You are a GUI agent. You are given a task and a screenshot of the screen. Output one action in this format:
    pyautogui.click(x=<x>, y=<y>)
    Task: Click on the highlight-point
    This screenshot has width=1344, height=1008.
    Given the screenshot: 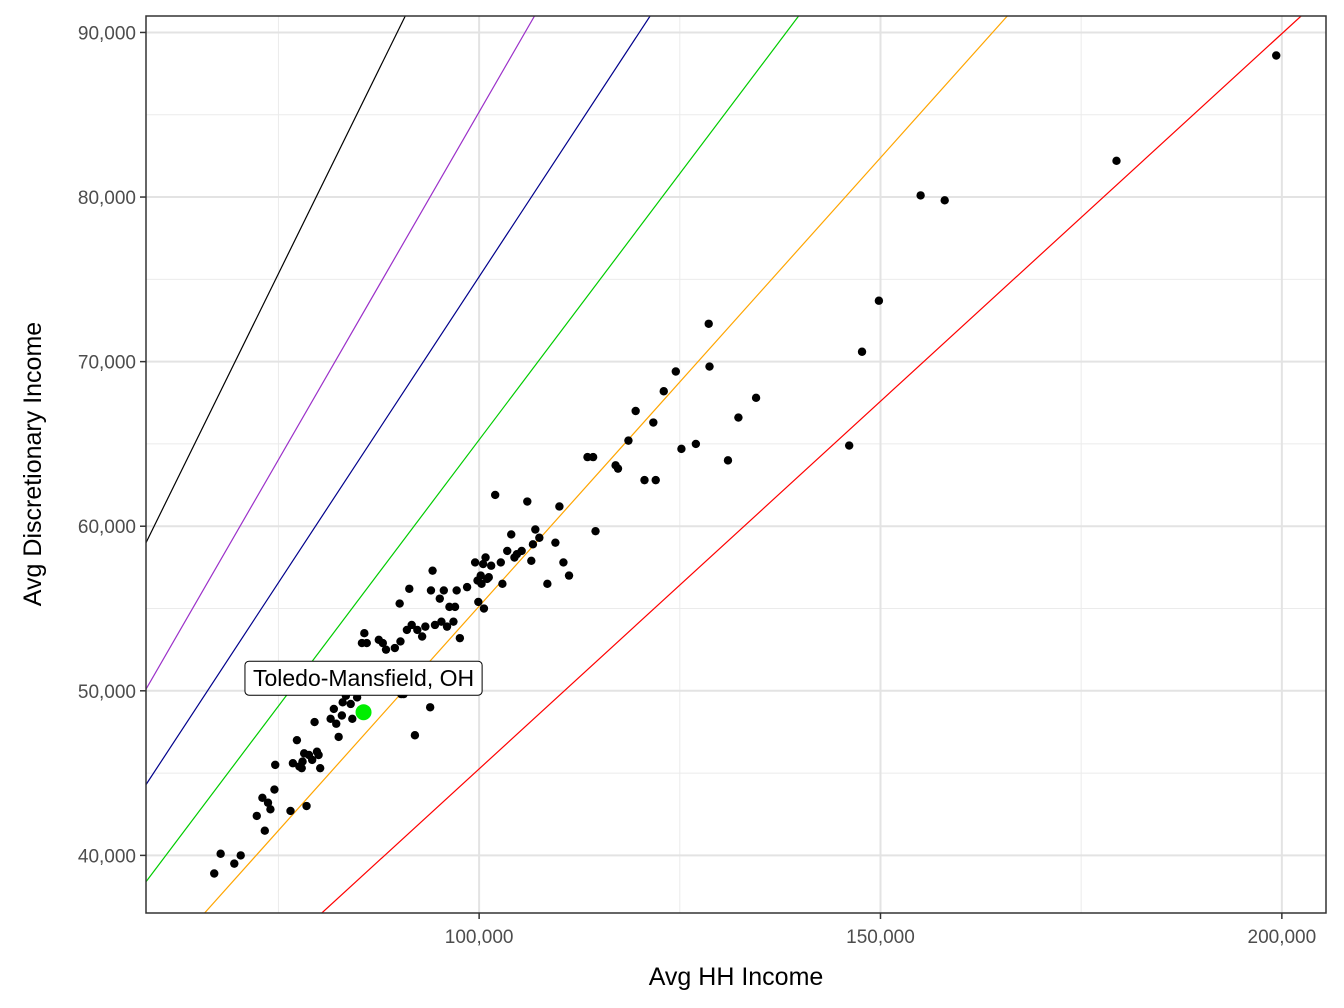 What is the action you would take?
    pyautogui.click(x=363, y=712)
    